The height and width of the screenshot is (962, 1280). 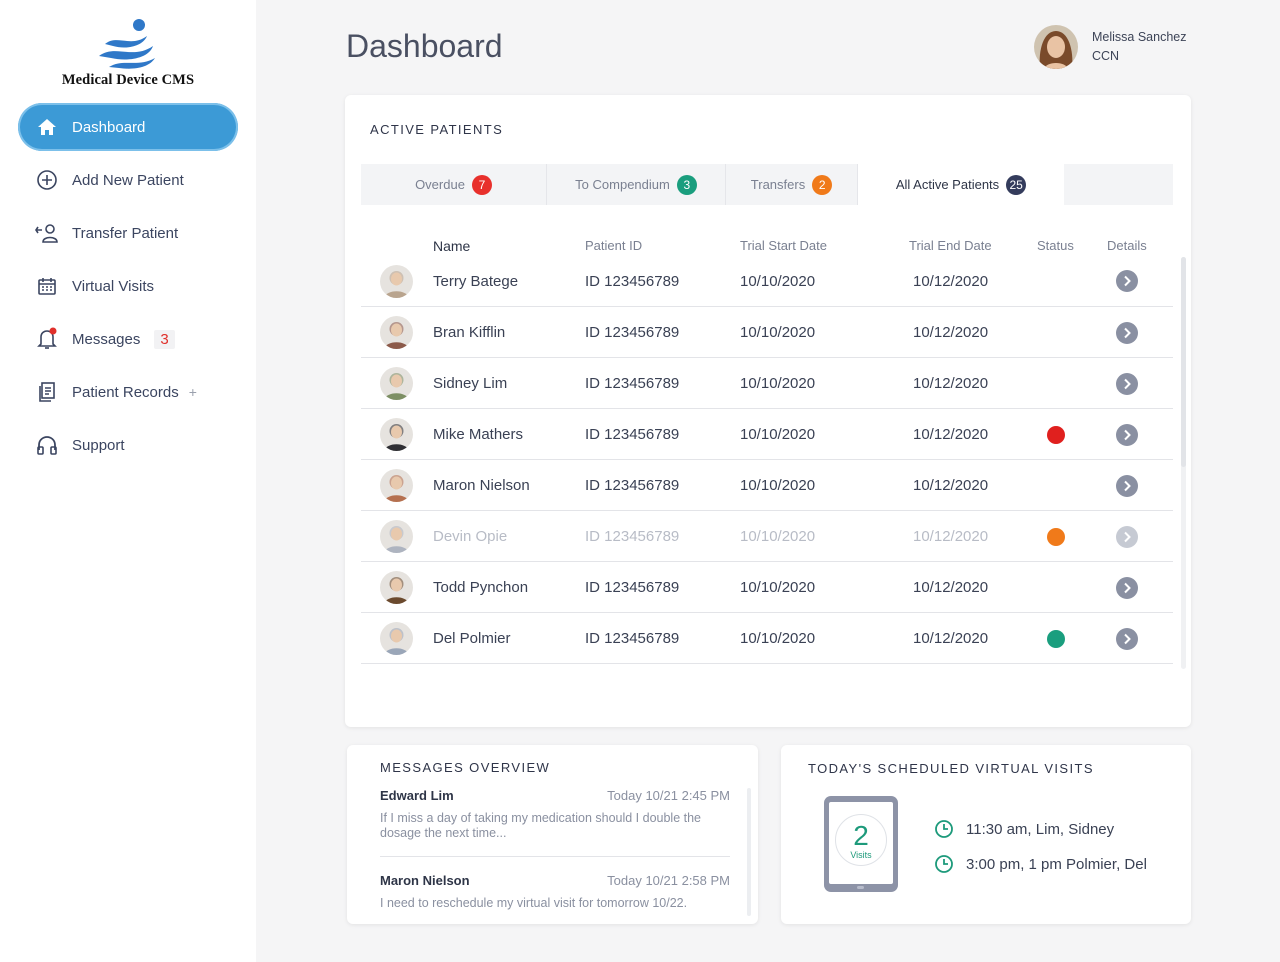 I want to click on calendar-icon, so click(x=47, y=286).